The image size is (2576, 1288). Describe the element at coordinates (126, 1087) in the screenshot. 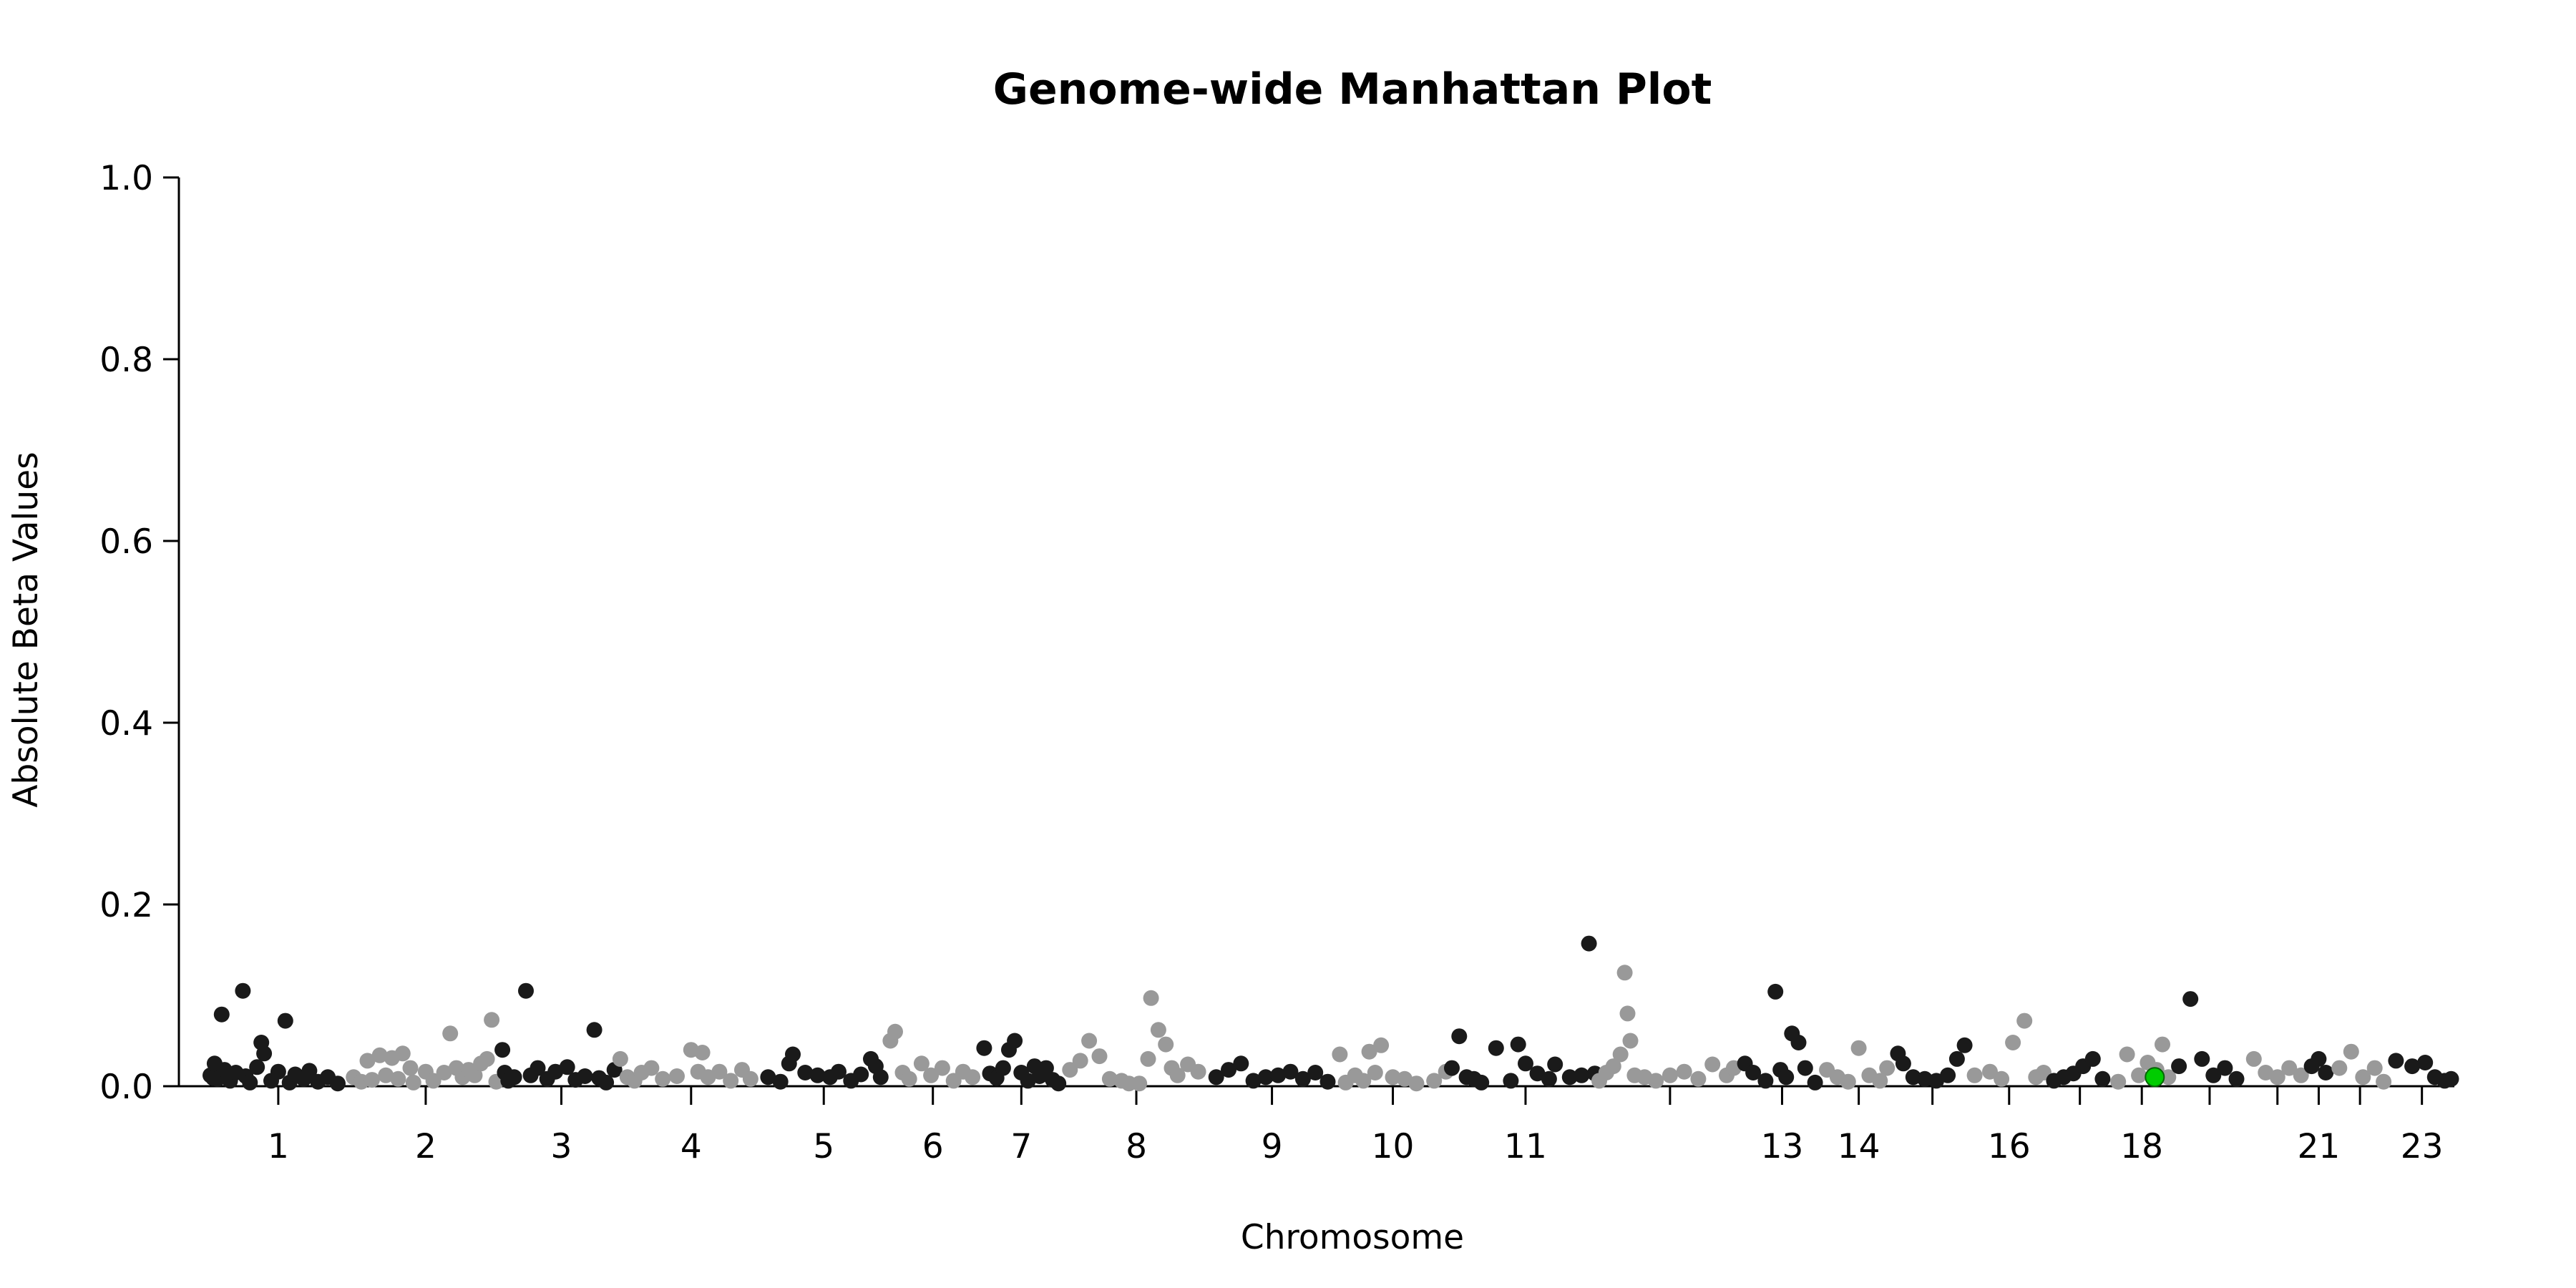

I see `y-tick-label-0: 0.0` at that location.